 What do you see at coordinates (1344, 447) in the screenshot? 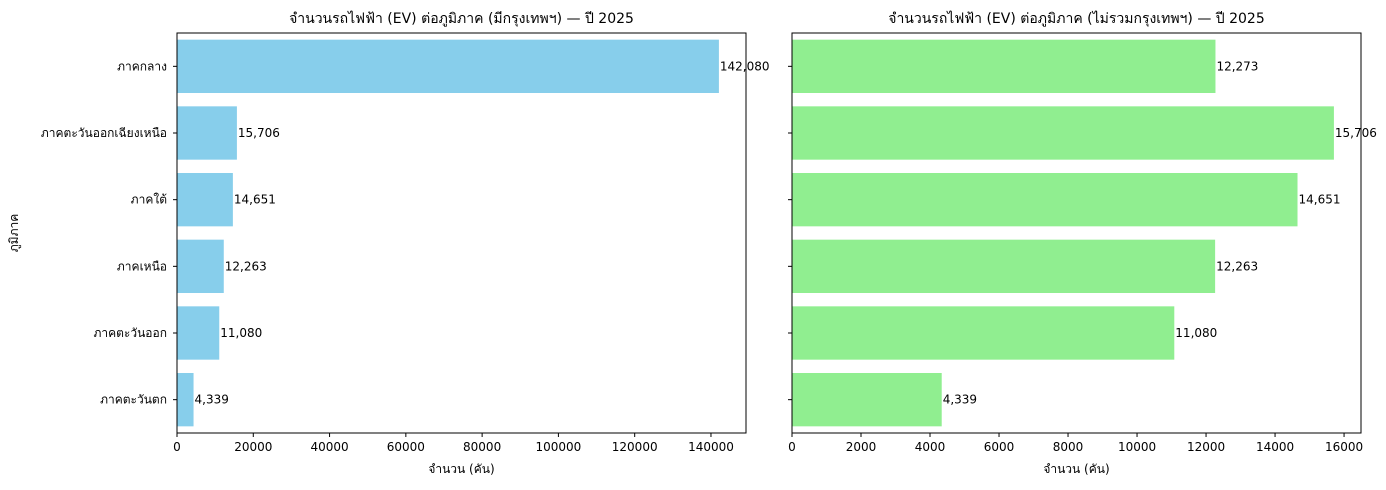
I see `x-tick-label: 16000` at bounding box center [1344, 447].